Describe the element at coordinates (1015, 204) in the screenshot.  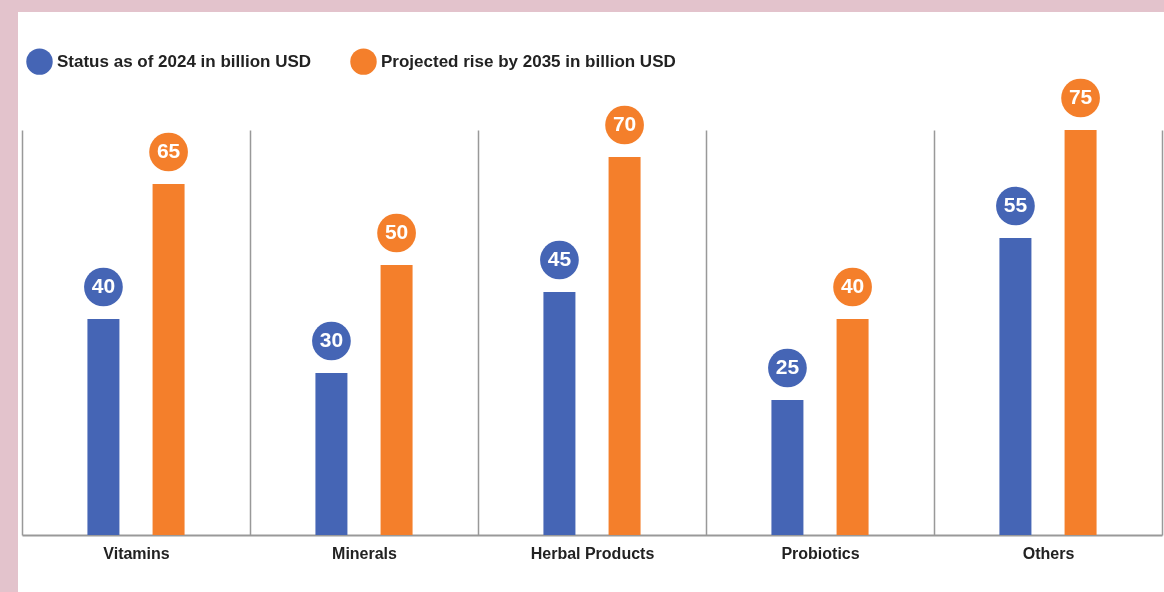
I see `data-label: 55` at that location.